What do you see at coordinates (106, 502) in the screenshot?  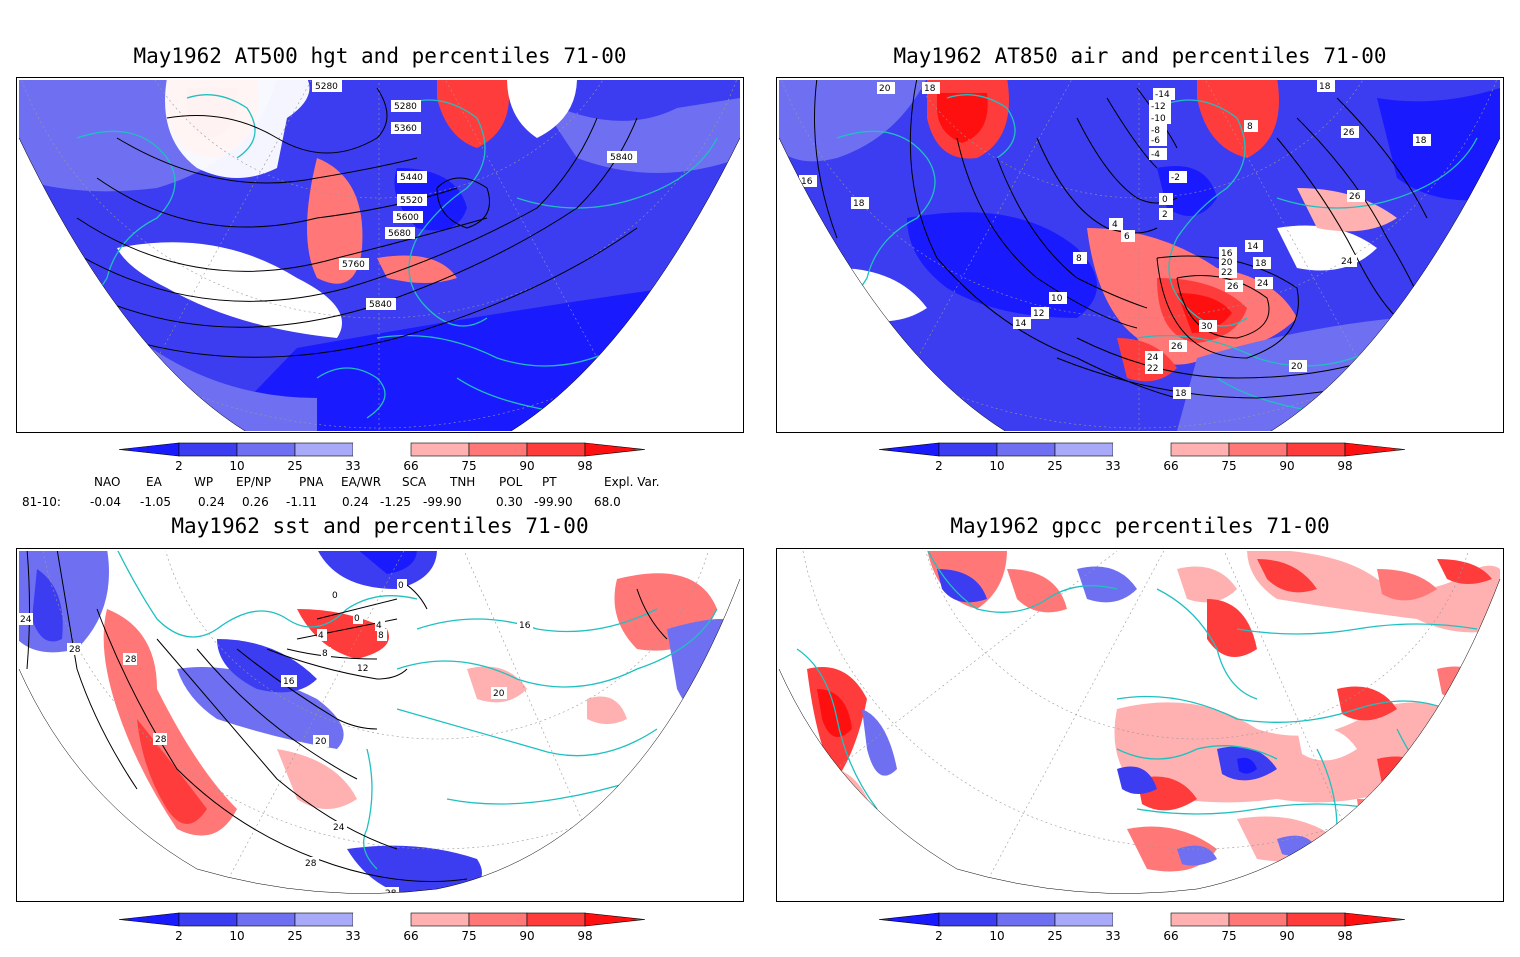 I see `index-value: -0.04` at bounding box center [106, 502].